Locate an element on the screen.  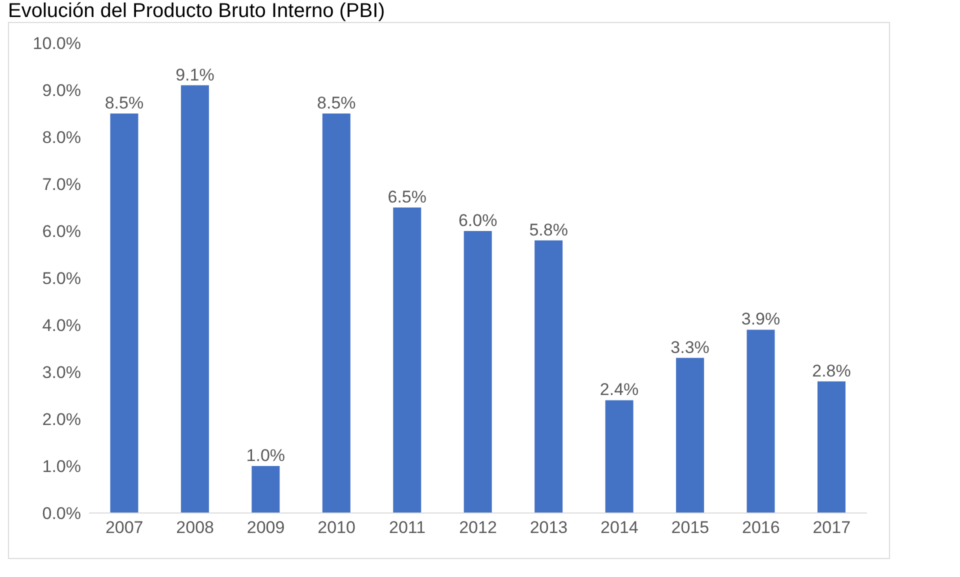
y-tick-label: 0.0% is located at coordinates (61, 514).